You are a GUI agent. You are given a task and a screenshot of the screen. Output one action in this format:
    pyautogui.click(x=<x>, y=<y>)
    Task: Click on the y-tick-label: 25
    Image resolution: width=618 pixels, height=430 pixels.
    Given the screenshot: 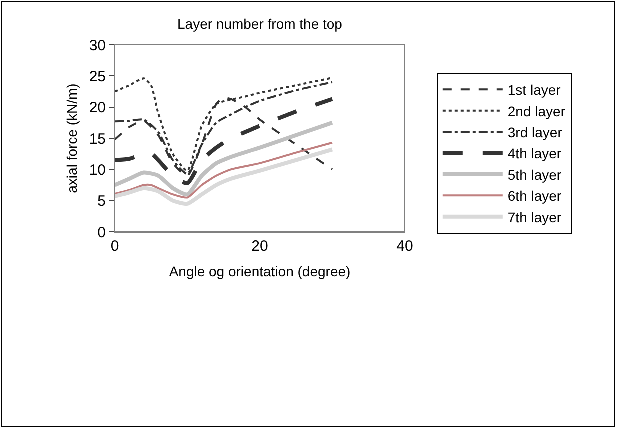 What is the action you would take?
    pyautogui.click(x=97, y=77)
    